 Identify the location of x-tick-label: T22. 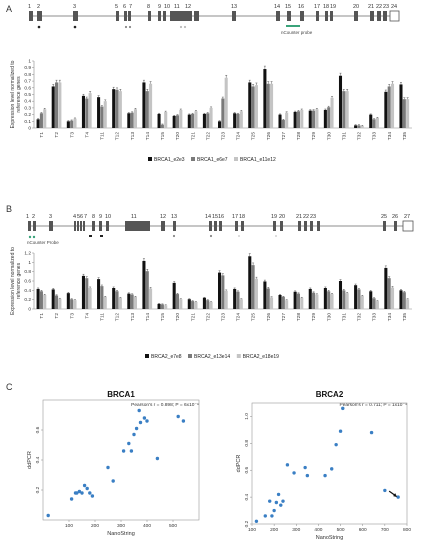
(208, 136).